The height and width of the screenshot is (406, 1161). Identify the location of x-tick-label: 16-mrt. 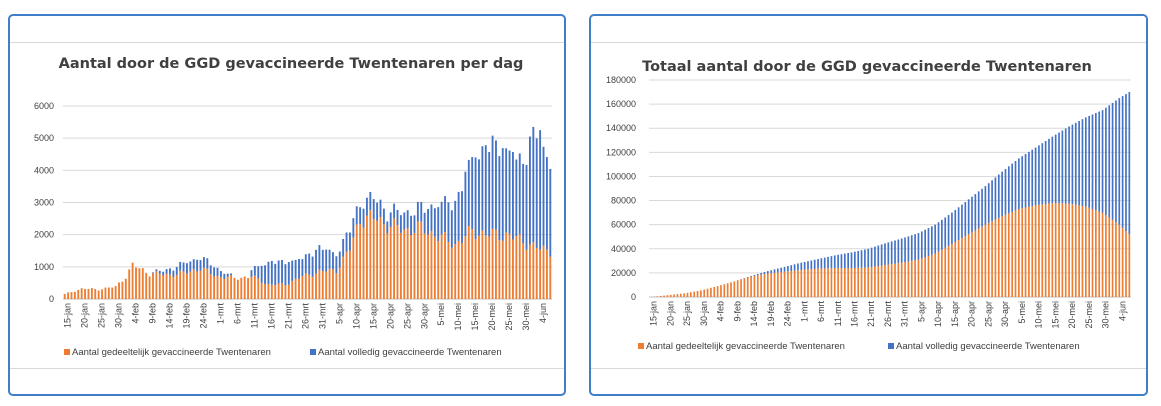
(271, 316).